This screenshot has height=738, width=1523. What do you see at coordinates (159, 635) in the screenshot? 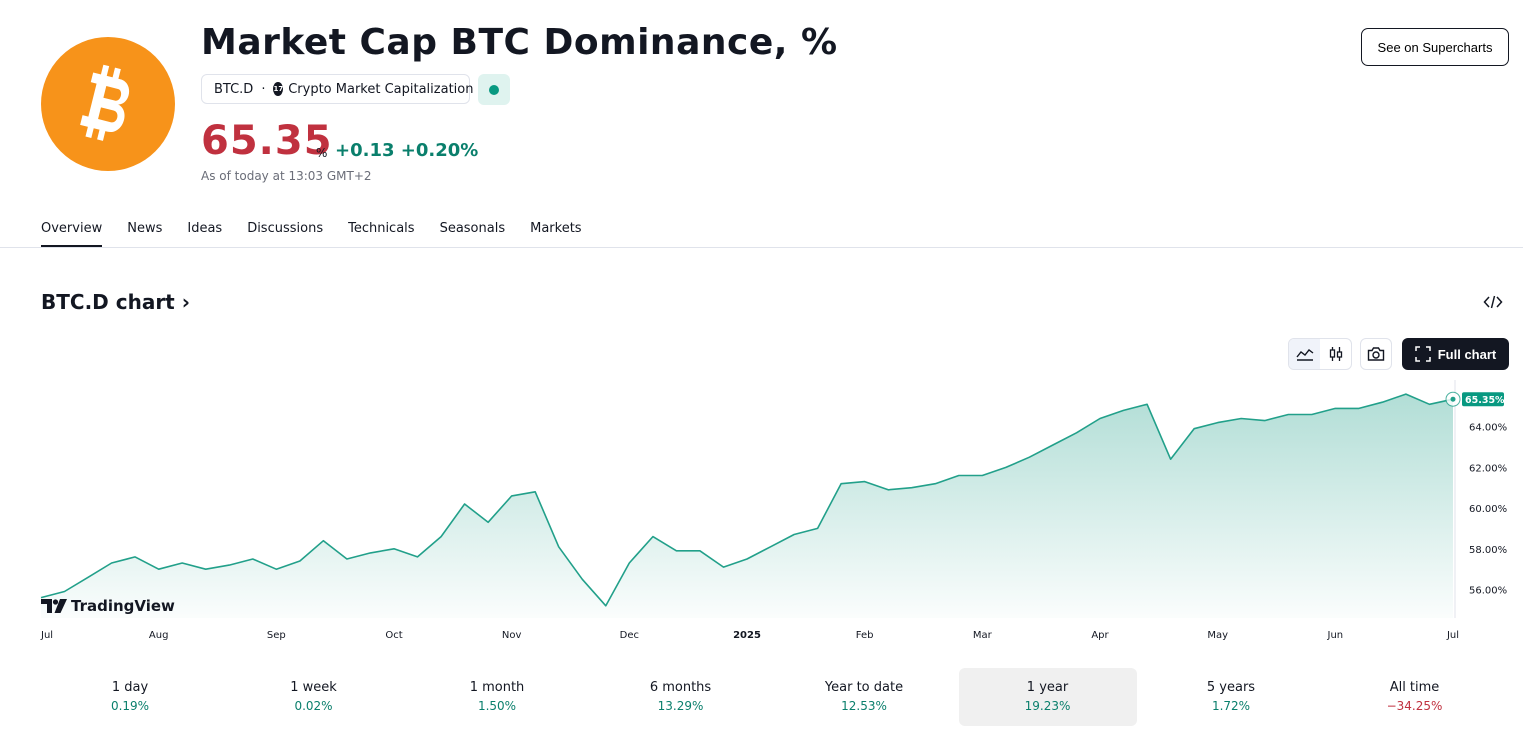
I see `x-tick-label: Aug` at bounding box center [159, 635].